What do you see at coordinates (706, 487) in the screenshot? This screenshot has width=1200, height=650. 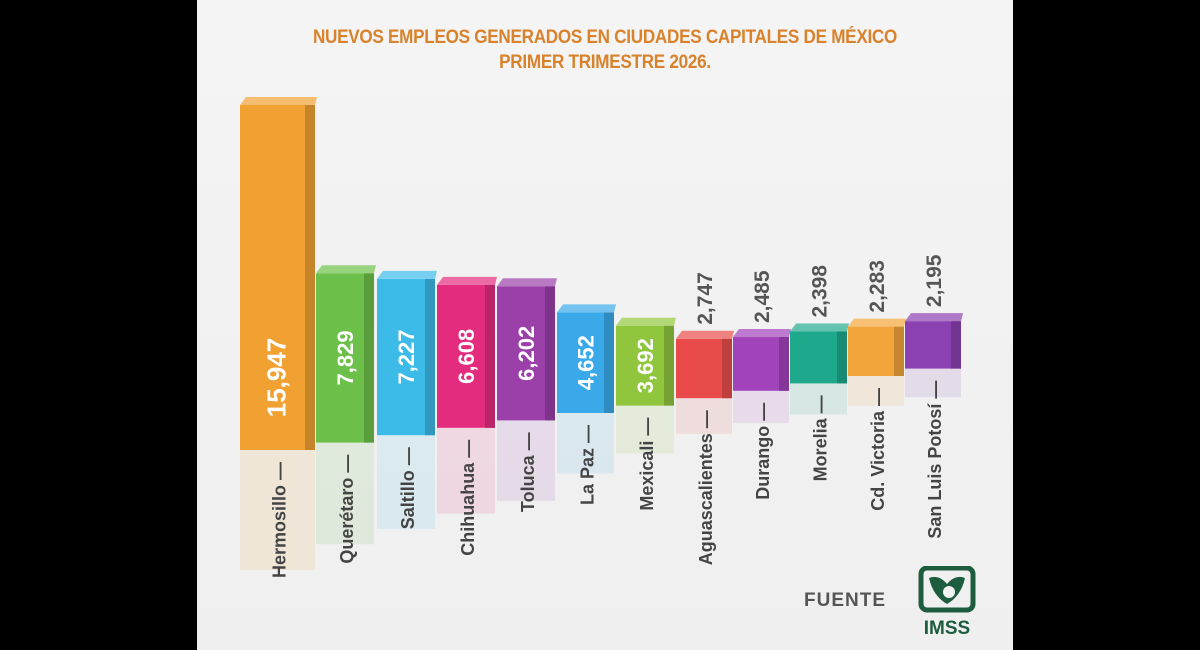 I see `category-label: Aguascalientes —` at bounding box center [706, 487].